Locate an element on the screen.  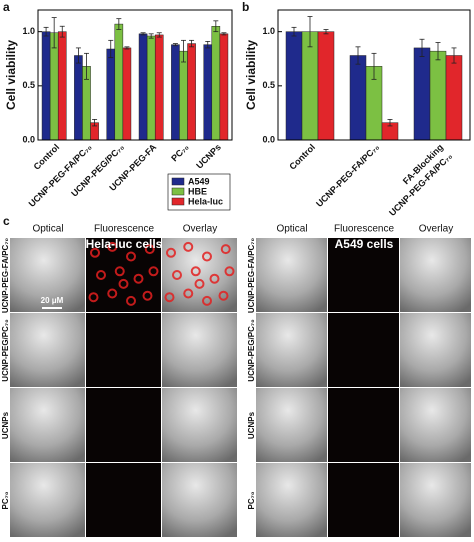
plot-frame is located at coordinates (374, 75).